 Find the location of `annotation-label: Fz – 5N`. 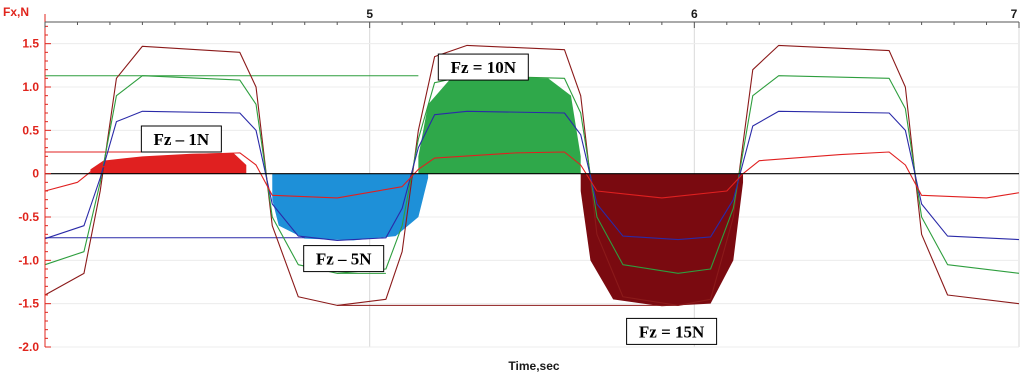

annotation-label: Fz – 5N is located at coordinates (344, 259).